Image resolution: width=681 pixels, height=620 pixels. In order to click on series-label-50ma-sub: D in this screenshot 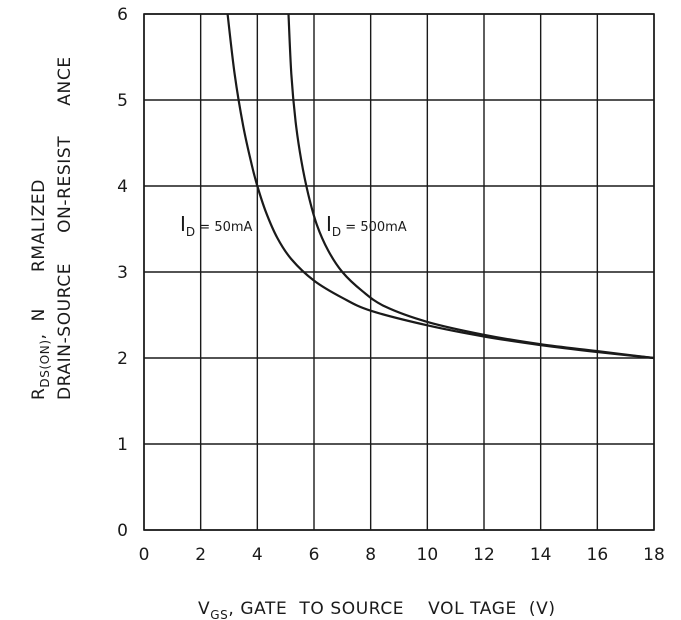, I will do `click(190, 232)`.